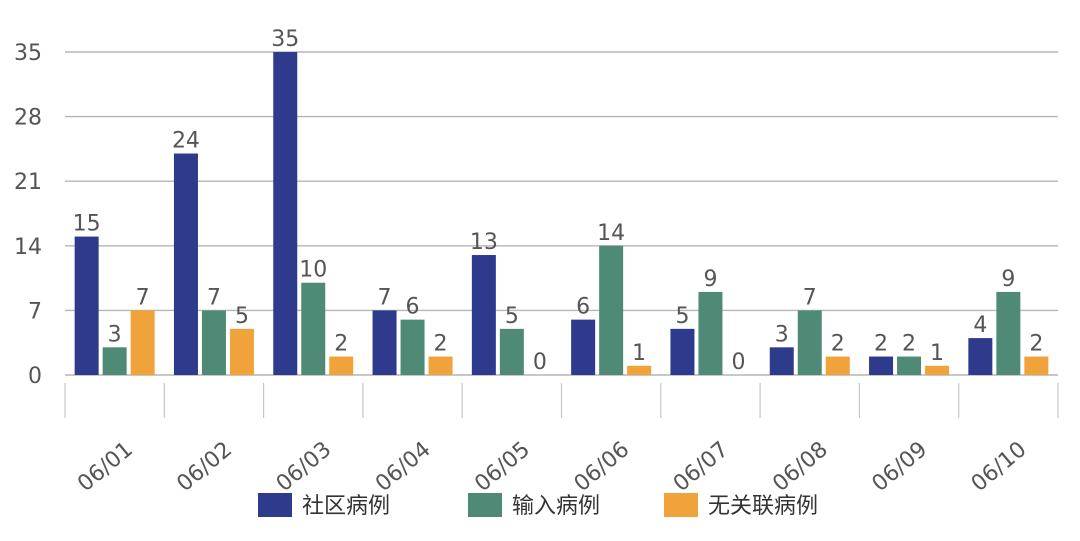  I want to click on bar-value-label: 24, so click(186, 141).